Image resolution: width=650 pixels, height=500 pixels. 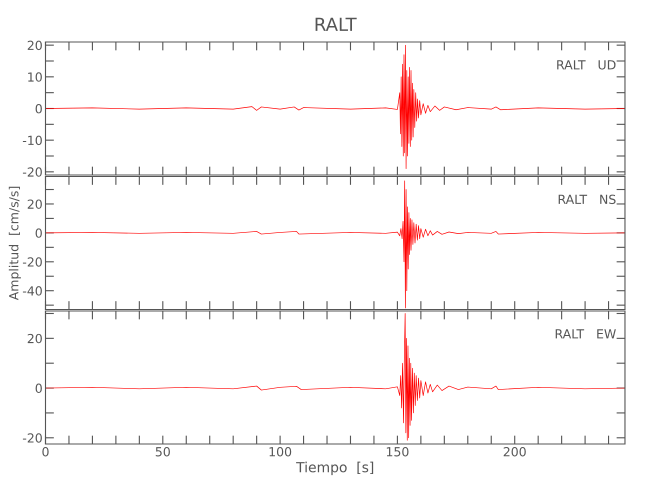 I want to click on x-tick-label: 0, so click(x=45, y=451).